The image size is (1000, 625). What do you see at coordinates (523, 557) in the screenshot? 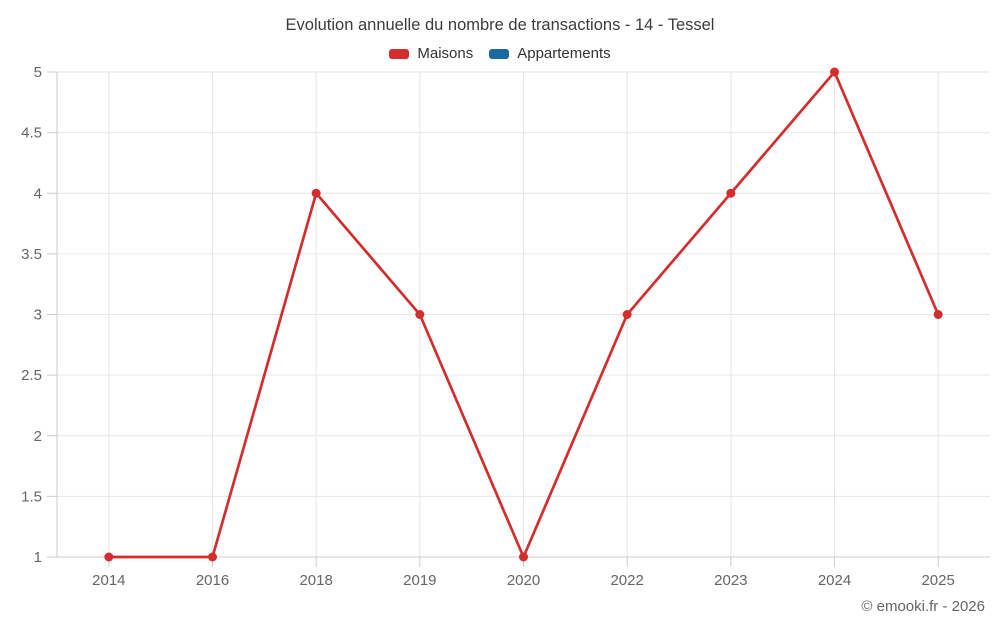
I see `data-point-maisons-2020` at bounding box center [523, 557].